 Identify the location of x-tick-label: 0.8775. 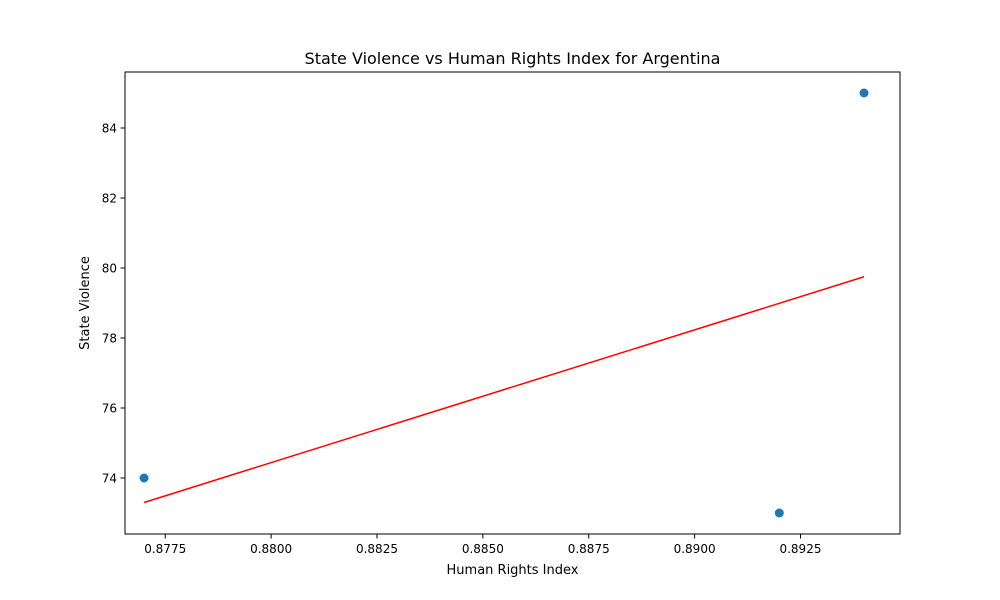
(165, 549).